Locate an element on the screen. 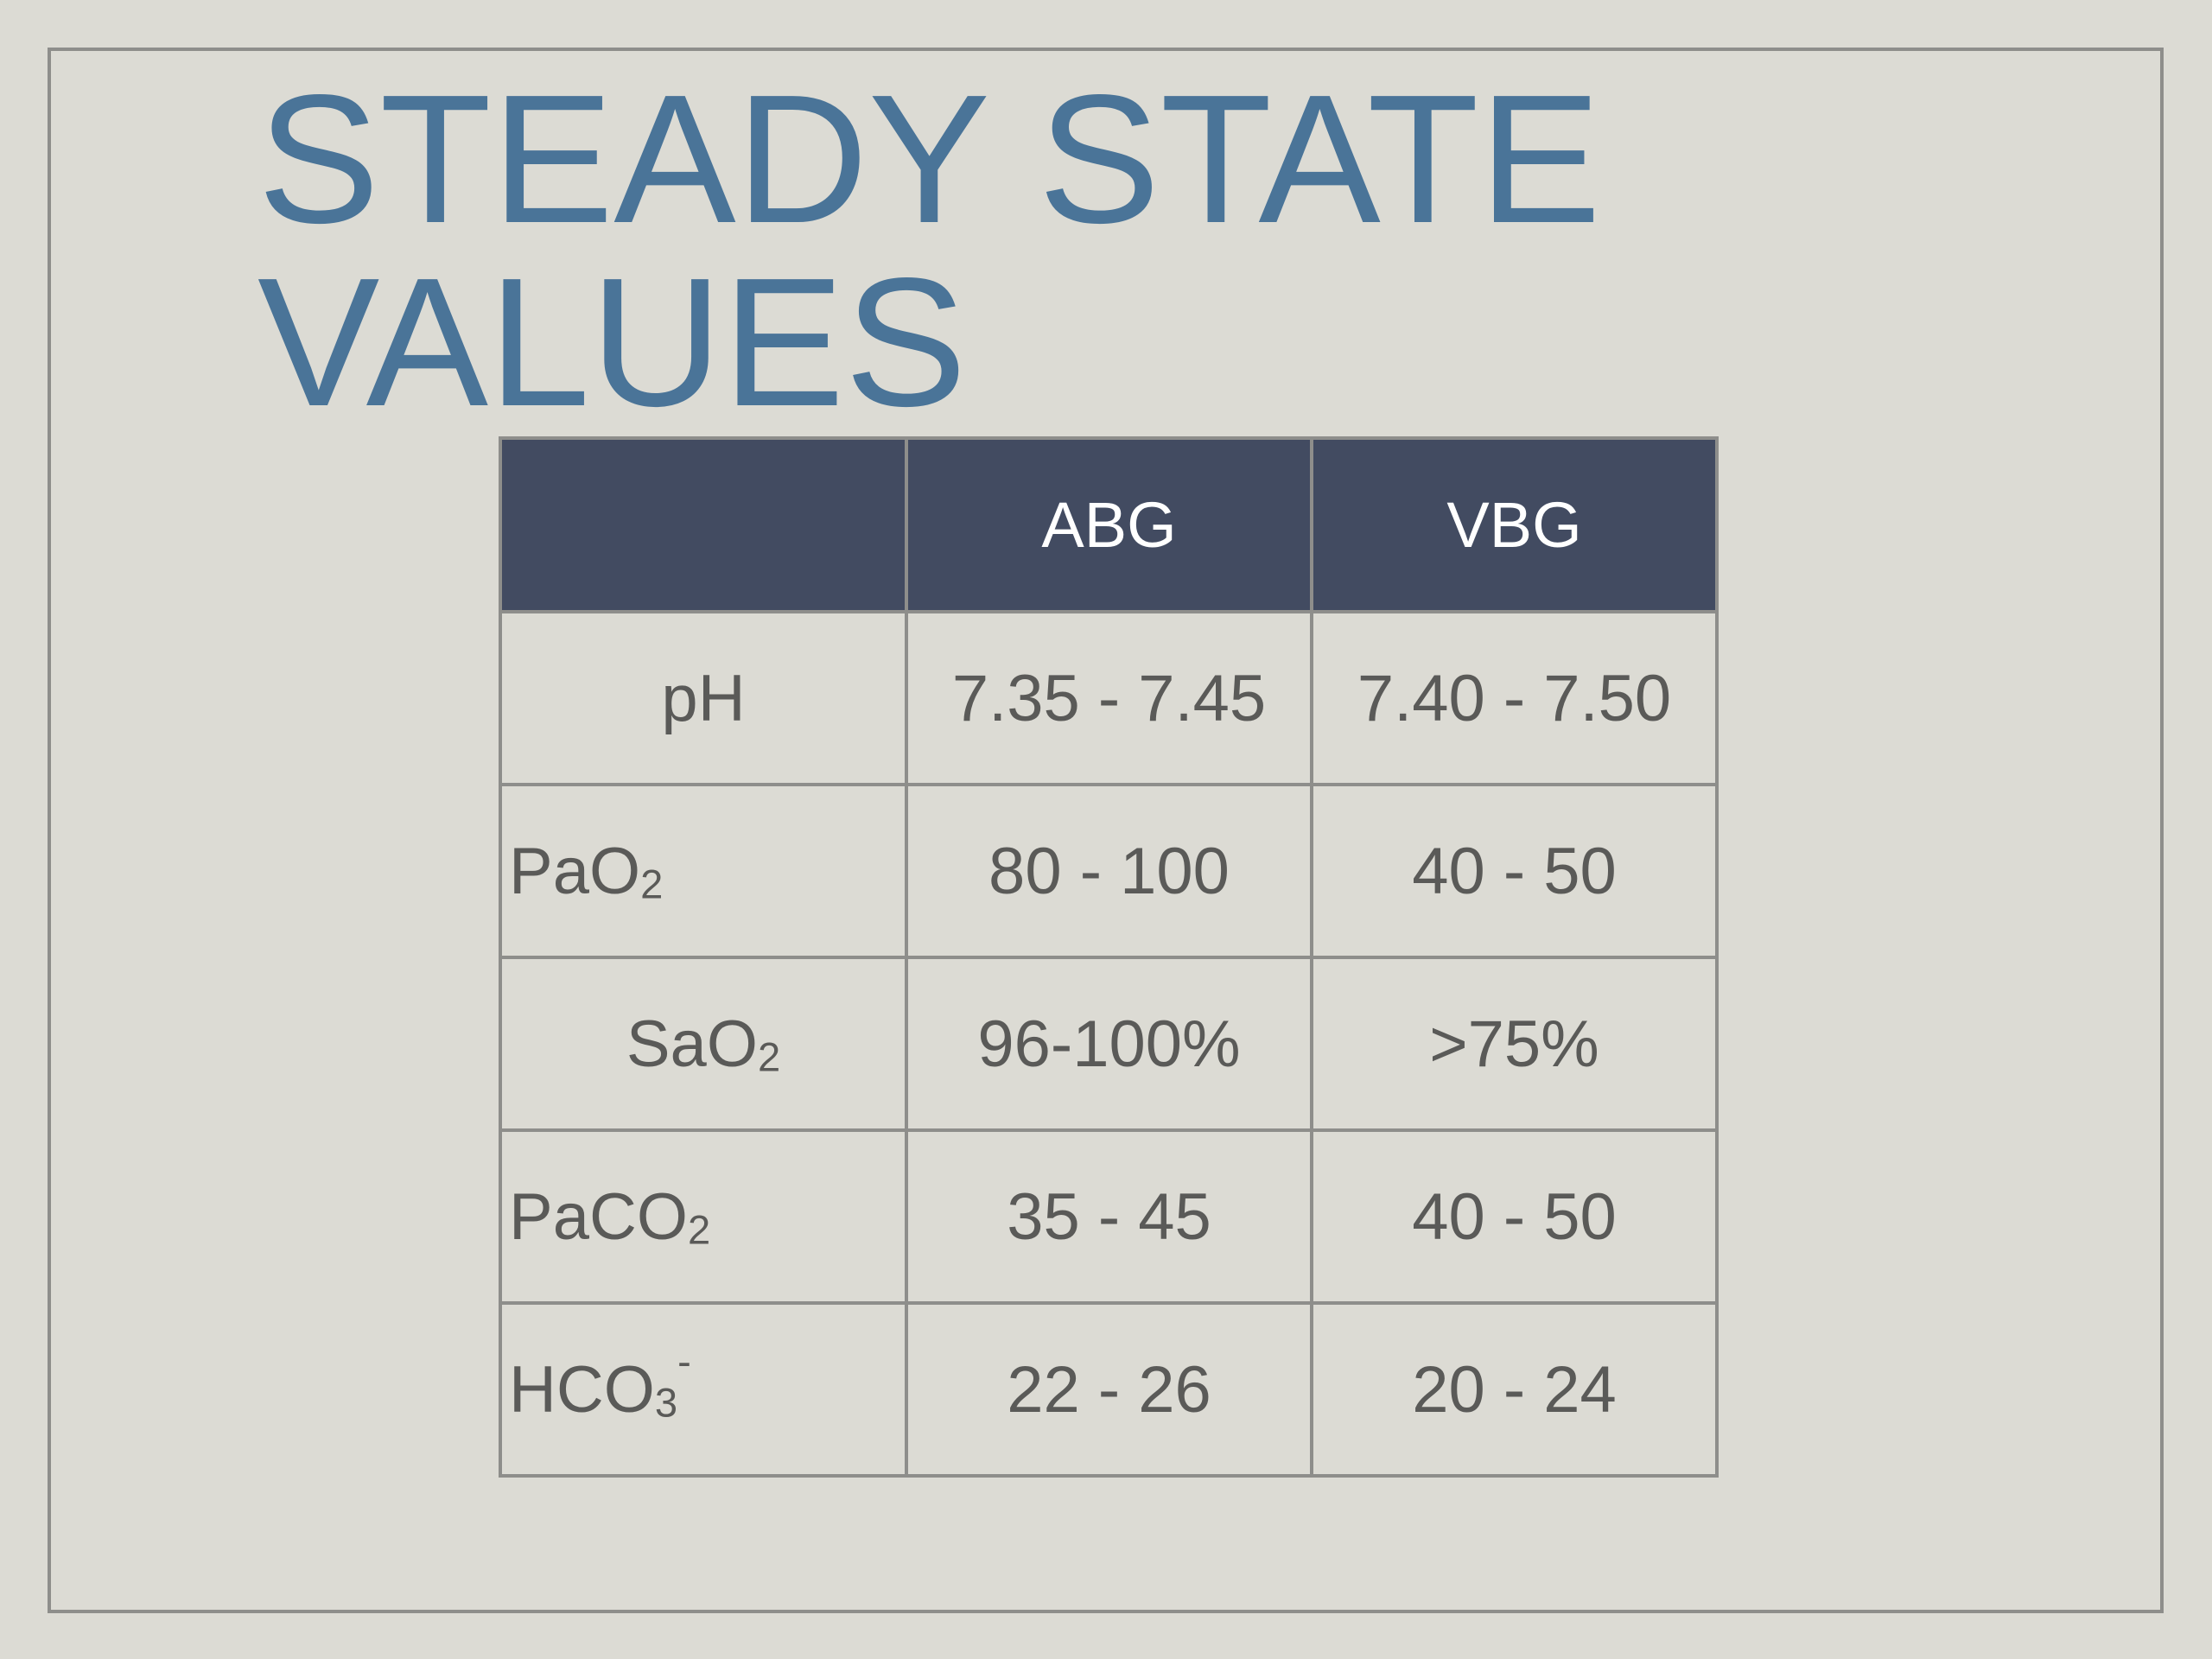 Image resolution: width=2212 pixels, height=1659 pixels. row-label-pao2: PaO2 is located at coordinates (703, 871).